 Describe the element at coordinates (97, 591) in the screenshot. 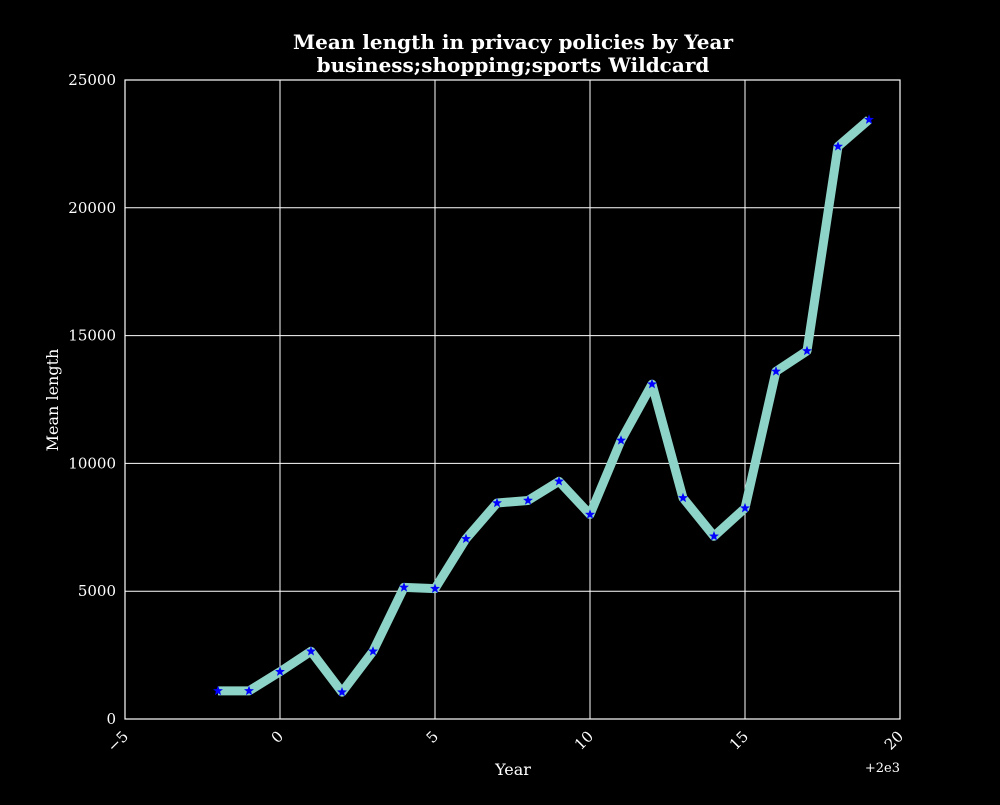

I see `y-tick-label: 5000` at that location.